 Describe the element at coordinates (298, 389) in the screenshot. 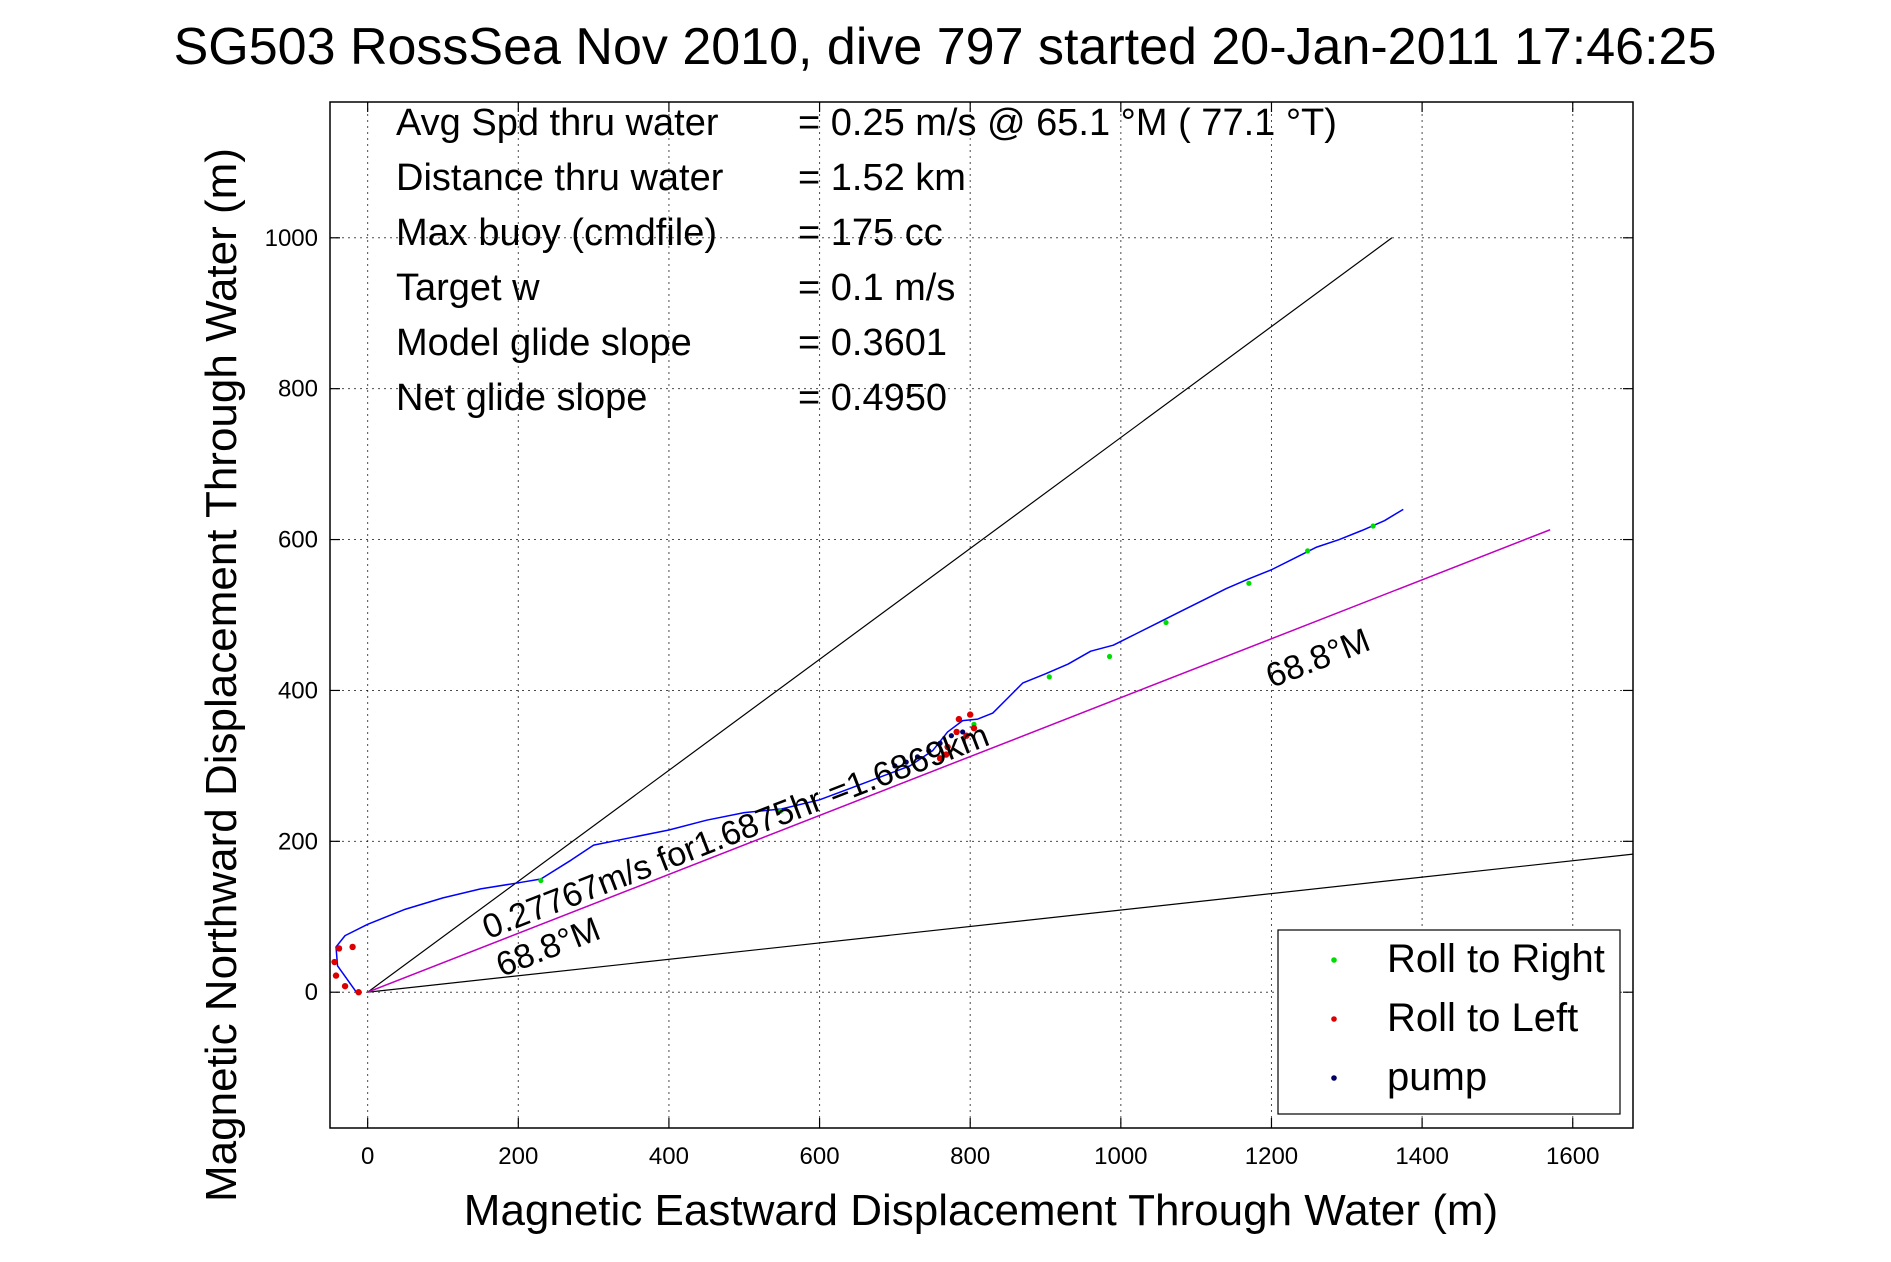

I see `y-tick-label-4: 800` at that location.